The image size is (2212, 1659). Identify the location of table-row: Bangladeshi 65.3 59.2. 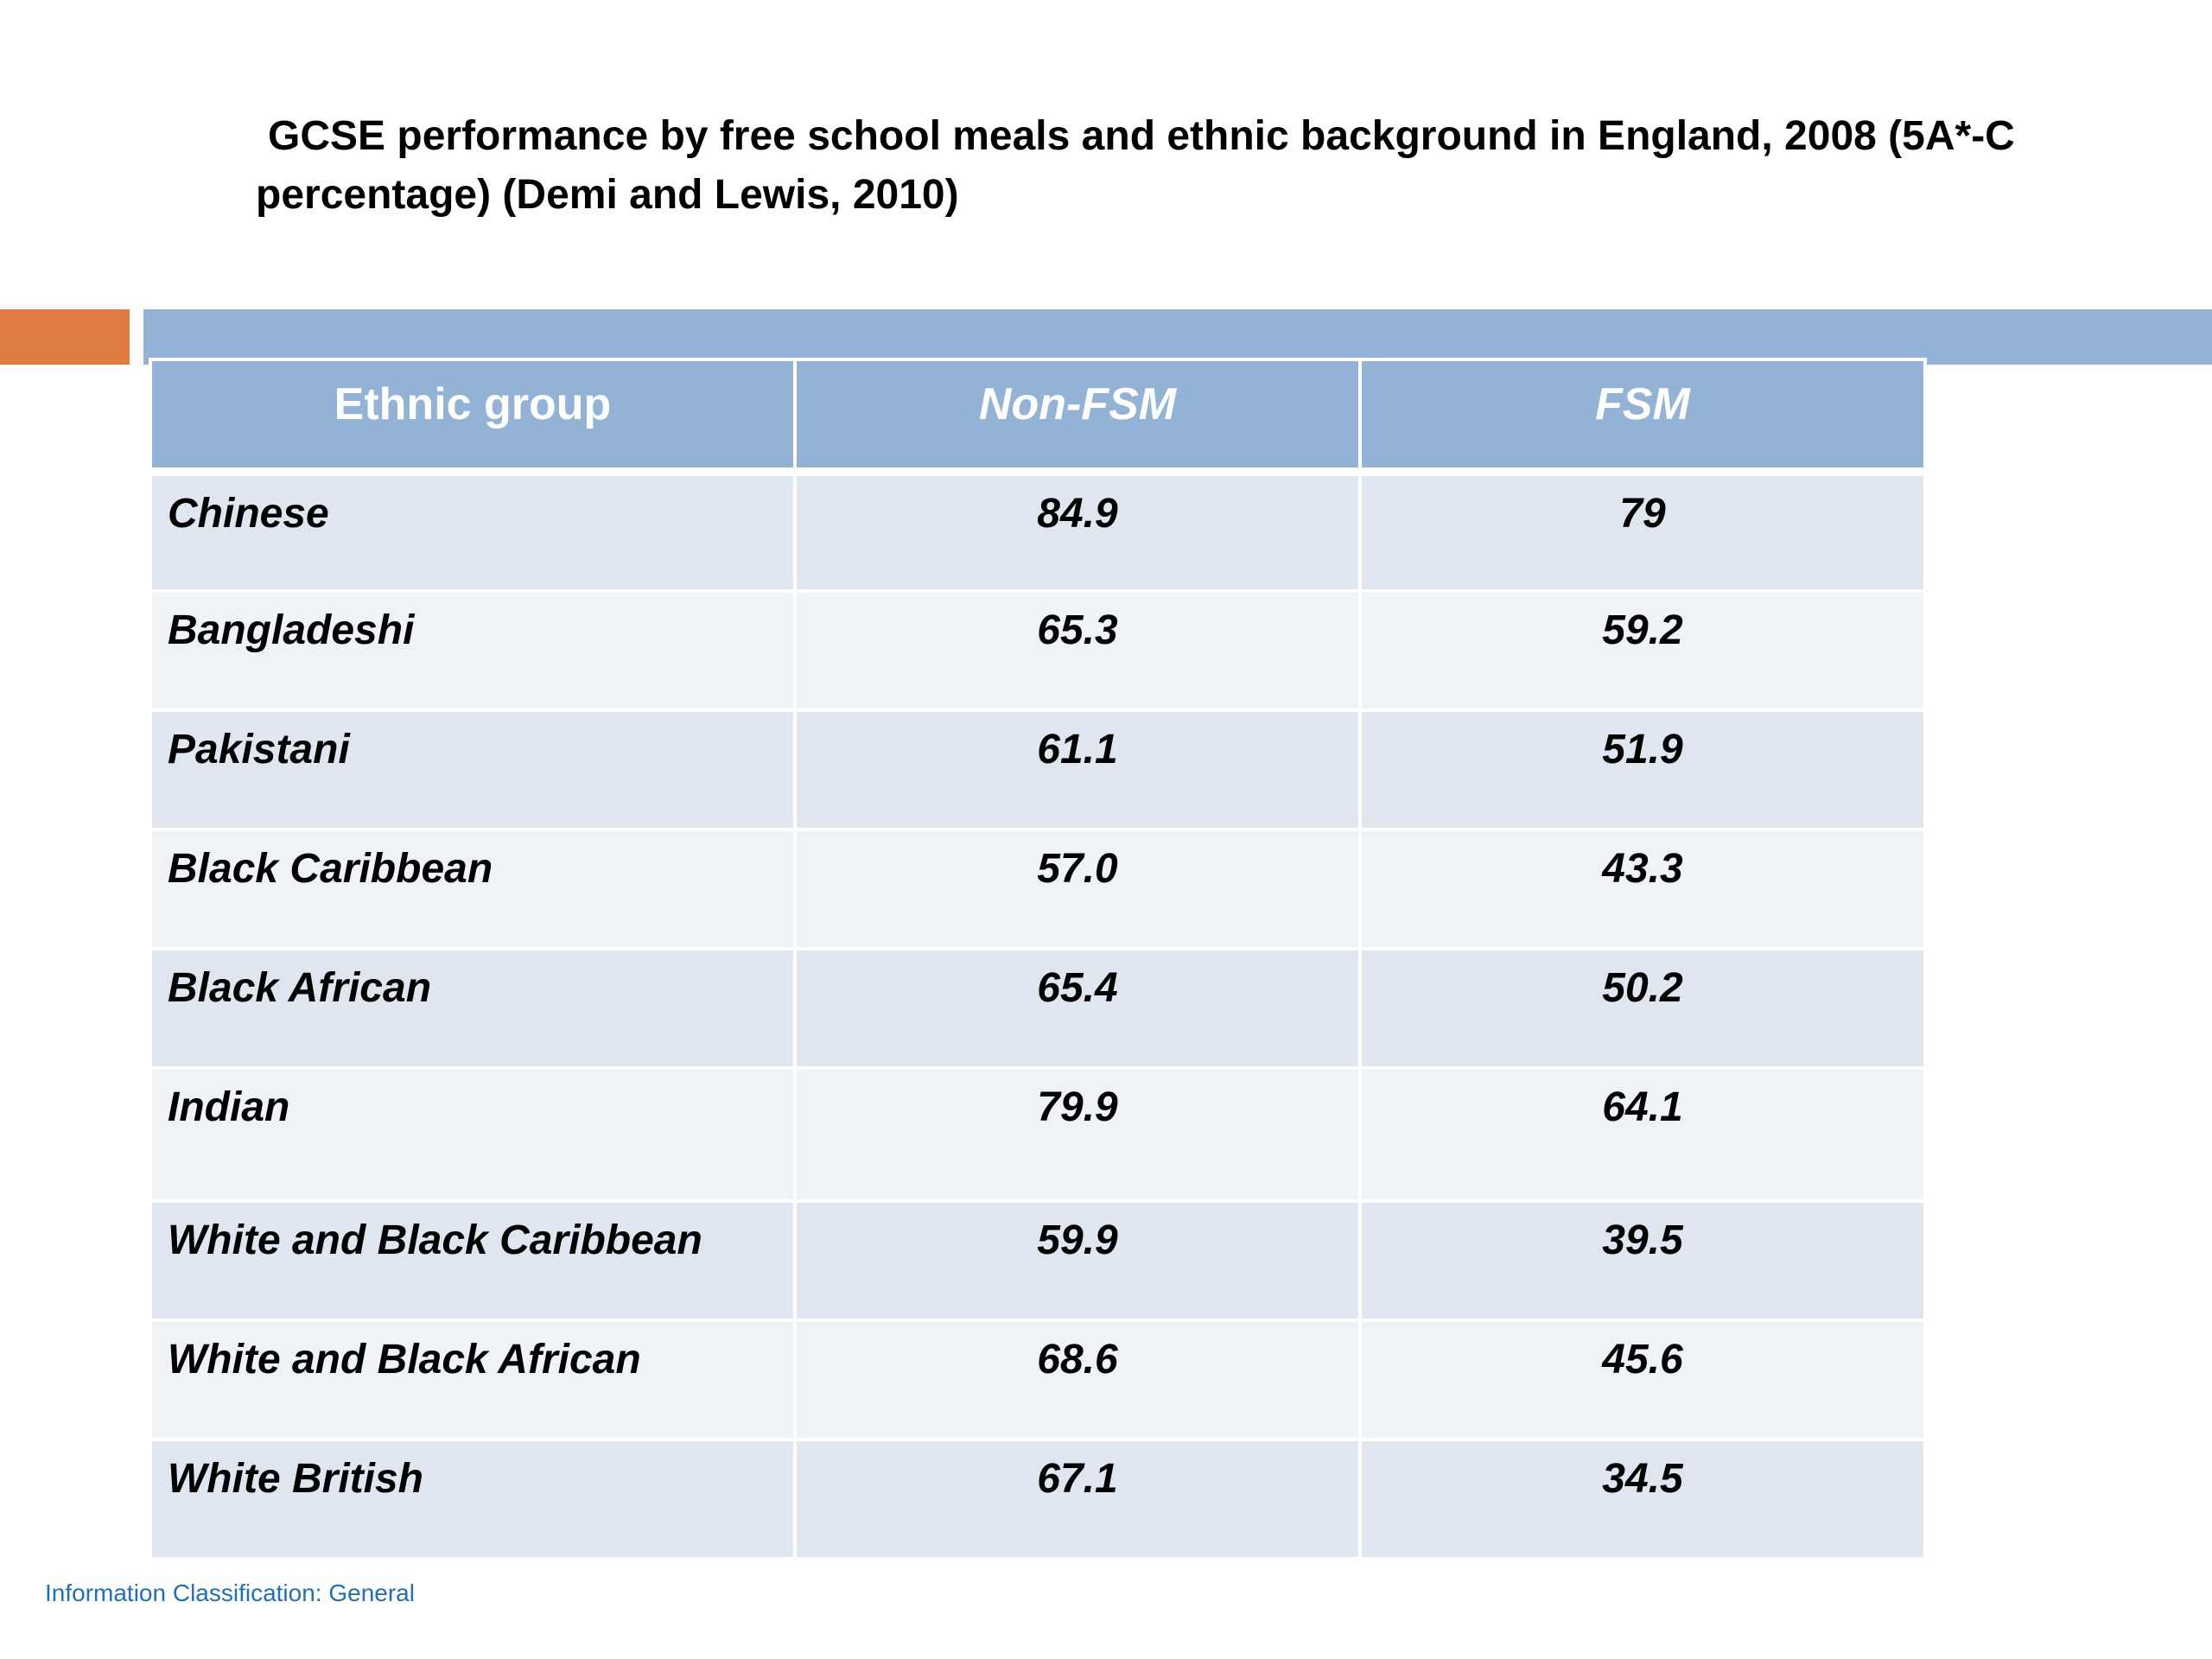
(1038, 650).